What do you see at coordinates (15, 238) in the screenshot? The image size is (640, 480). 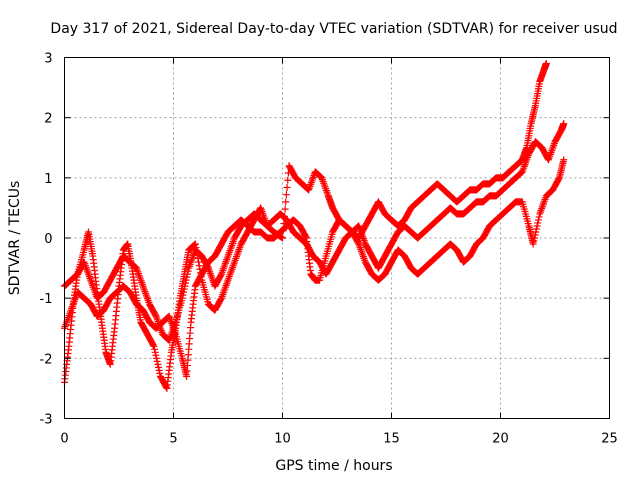 I see `y-axis-label: SDTVAR / TECUs` at bounding box center [15, 238].